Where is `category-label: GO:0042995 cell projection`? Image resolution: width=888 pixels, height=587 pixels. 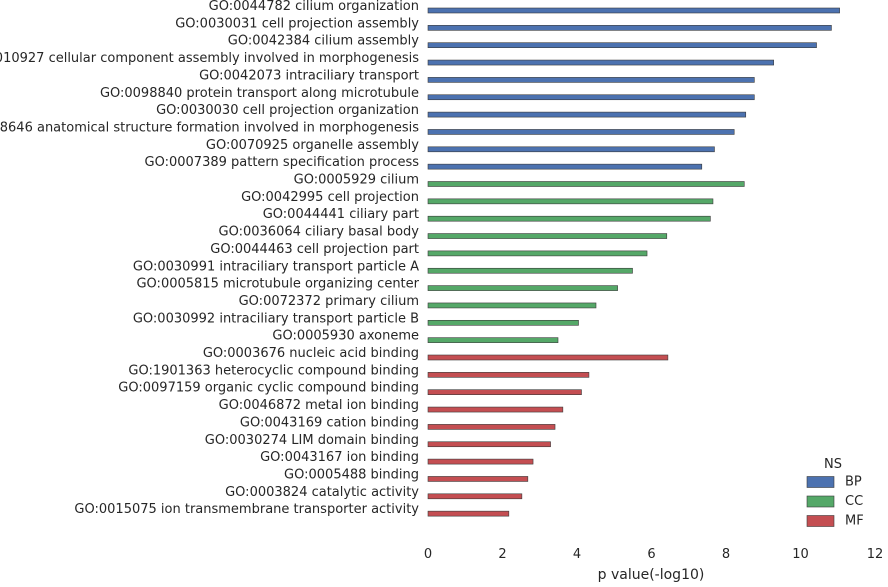
category-label: GO:0042995 cell projection is located at coordinates (330, 197).